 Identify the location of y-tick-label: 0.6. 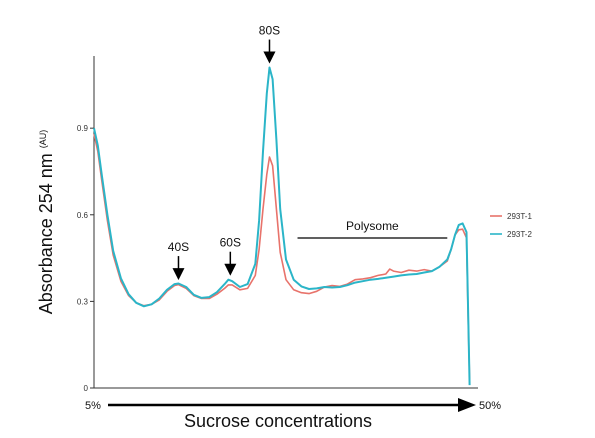
(83, 215).